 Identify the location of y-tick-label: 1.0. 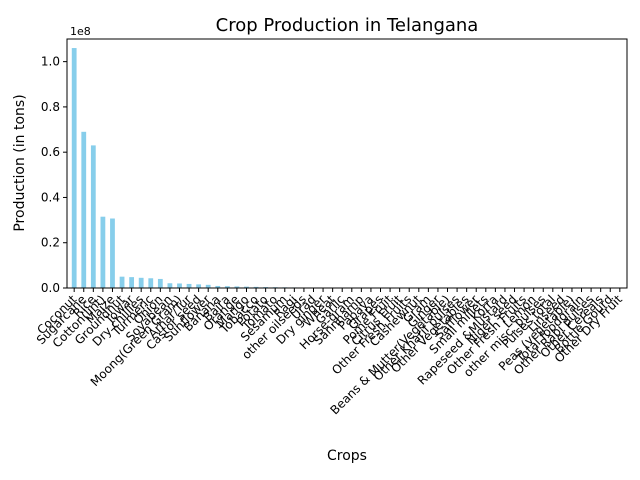
(50, 62).